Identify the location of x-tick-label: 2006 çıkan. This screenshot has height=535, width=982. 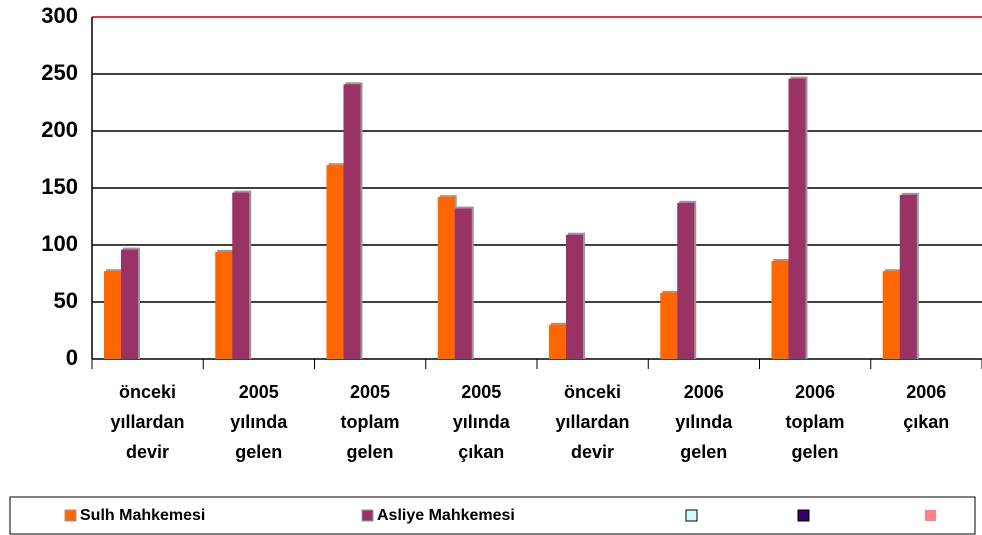
(926, 407).